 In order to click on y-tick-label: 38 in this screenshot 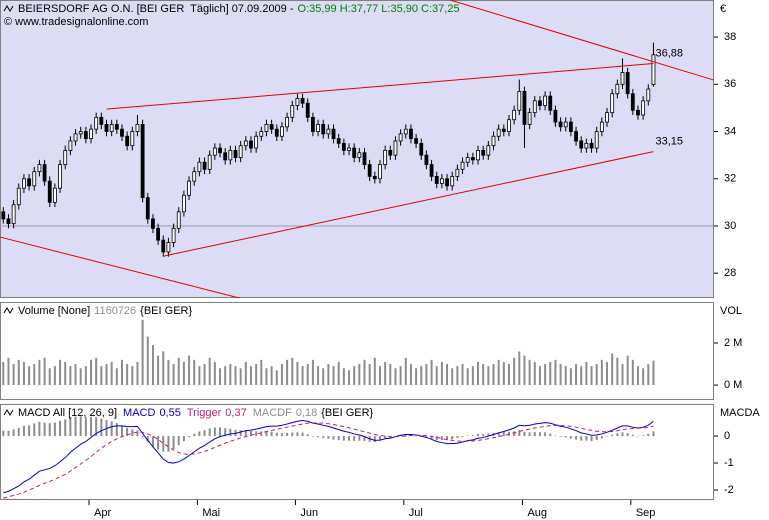, I will do `click(730, 37)`.